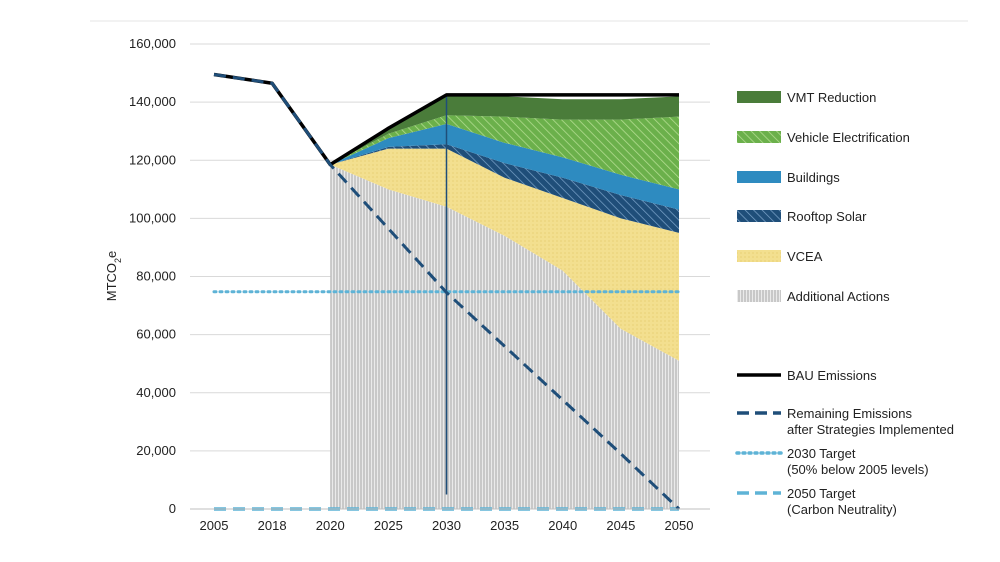 The width and height of the screenshot is (1000, 562). Describe the element at coordinates (152, 217) in the screenshot. I see `y-tick-label: 100,000` at that location.